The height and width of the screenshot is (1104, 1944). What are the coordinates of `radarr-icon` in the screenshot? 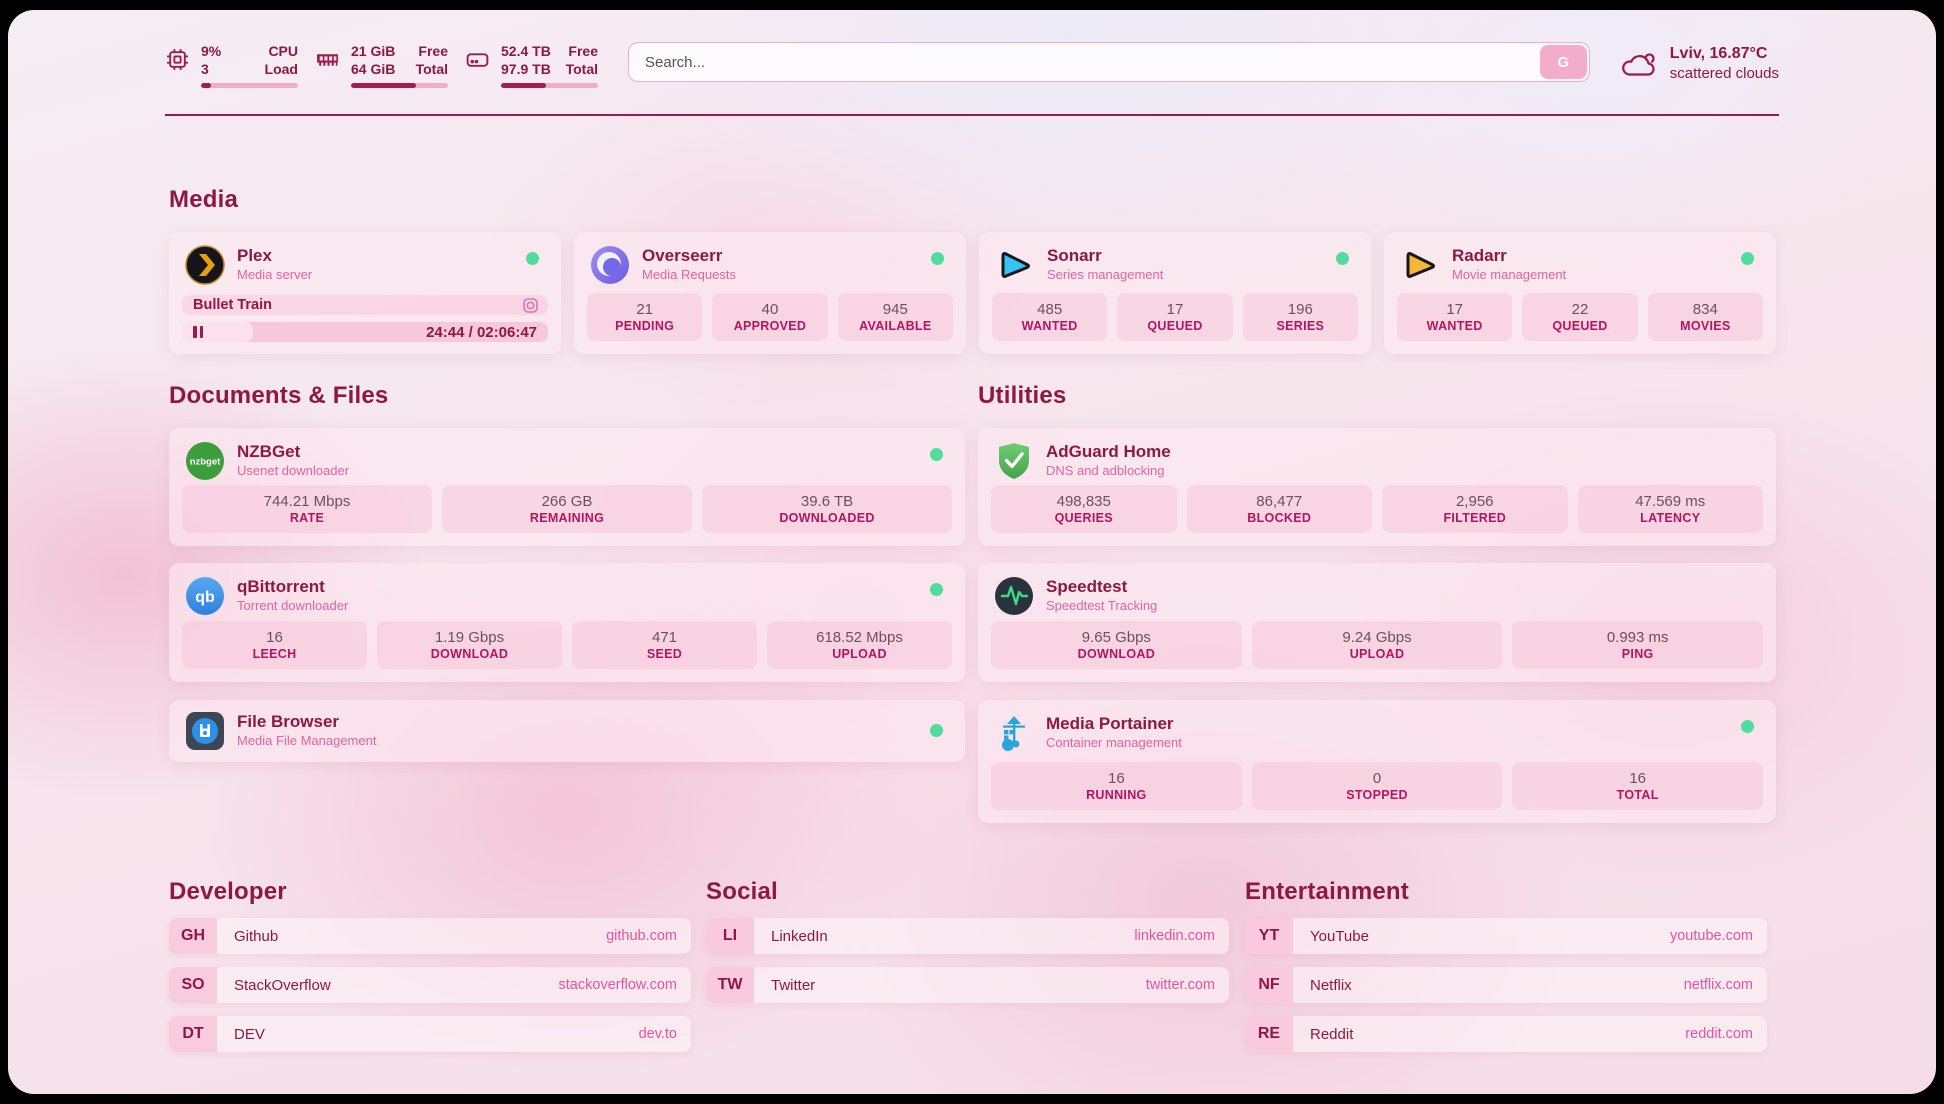 It's located at (1420, 265).